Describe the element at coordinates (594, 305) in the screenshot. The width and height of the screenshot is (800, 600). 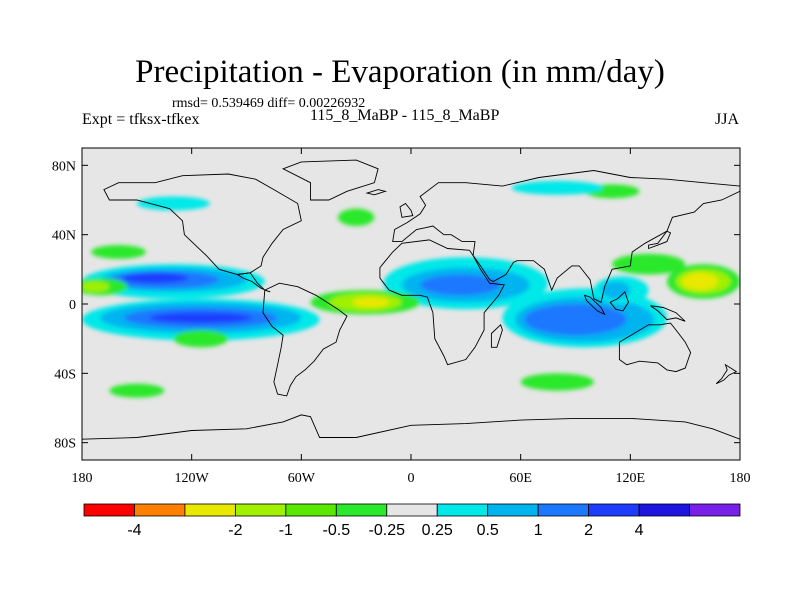
I see `coastline-sumatra` at that location.